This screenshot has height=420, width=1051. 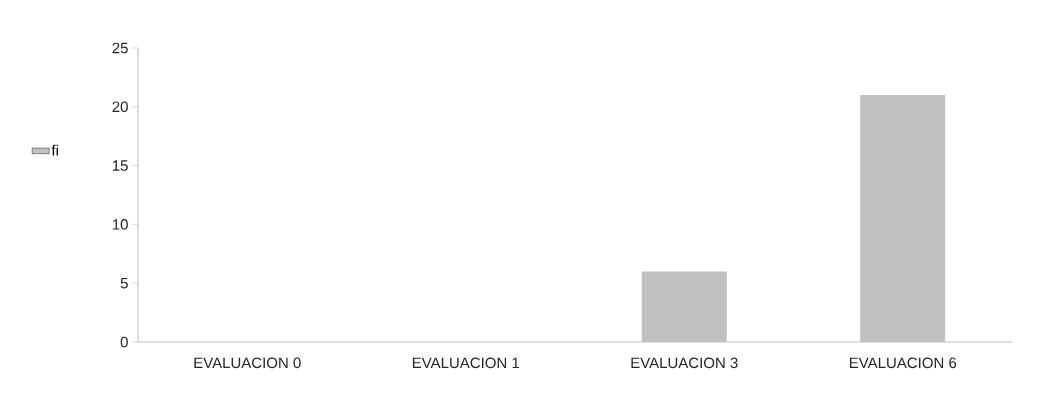 What do you see at coordinates (684, 363) in the screenshot?
I see `x-tick-label: EVALUACION 3` at bounding box center [684, 363].